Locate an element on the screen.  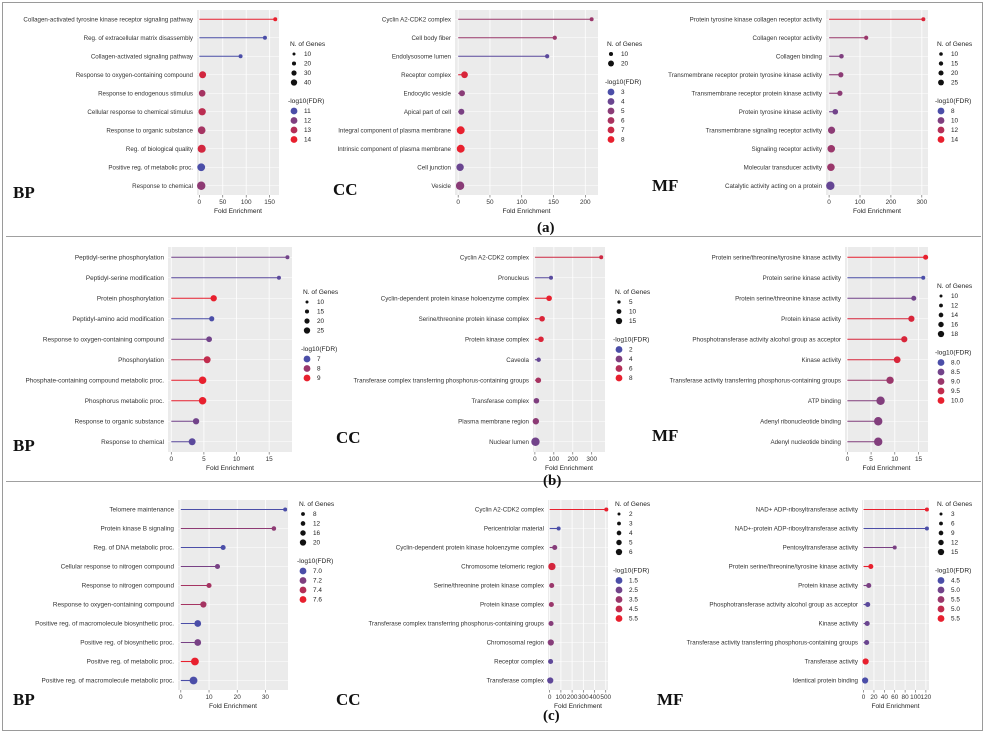
category-label: Protein serine kinase activity is located at coordinates (802, 278).